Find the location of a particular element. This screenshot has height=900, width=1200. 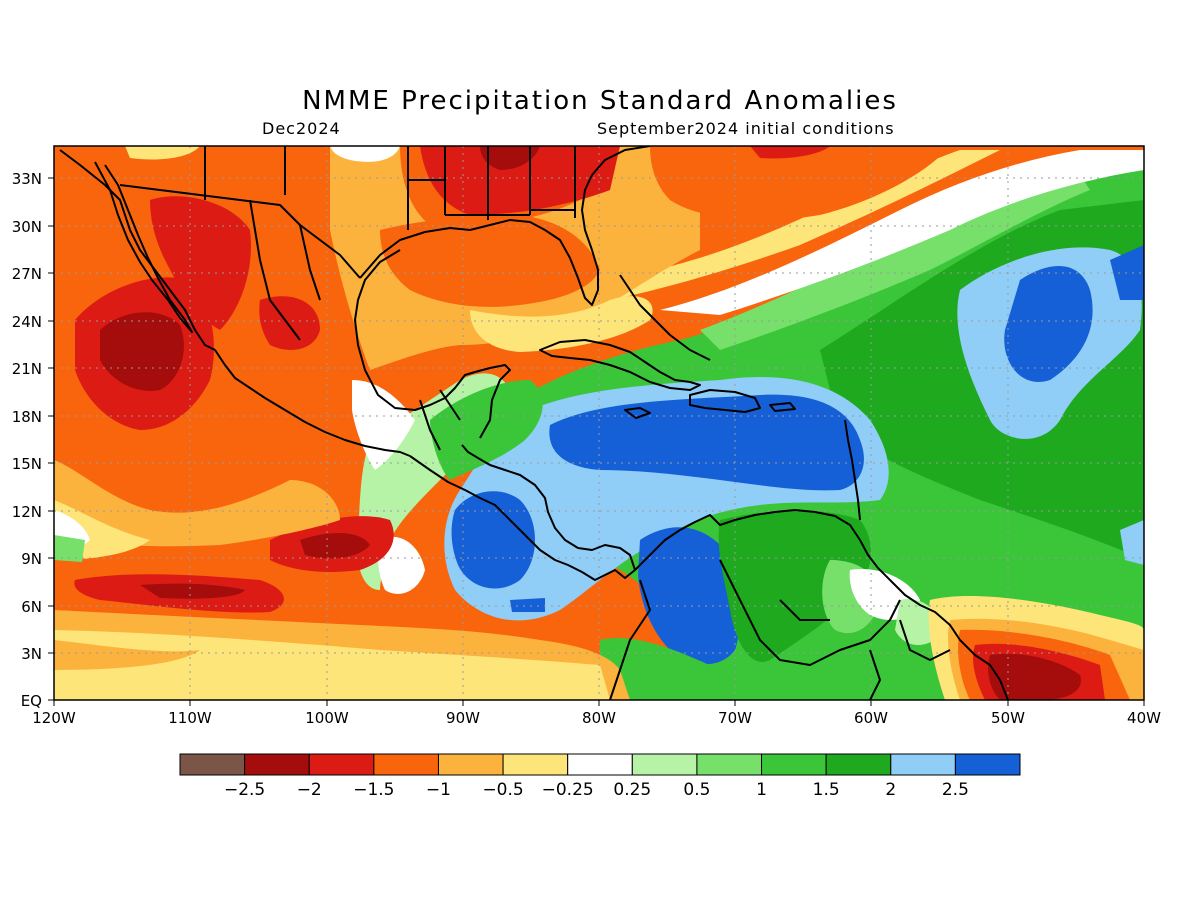

colorbar-tick-label: 2.5 is located at coordinates (955, 790).